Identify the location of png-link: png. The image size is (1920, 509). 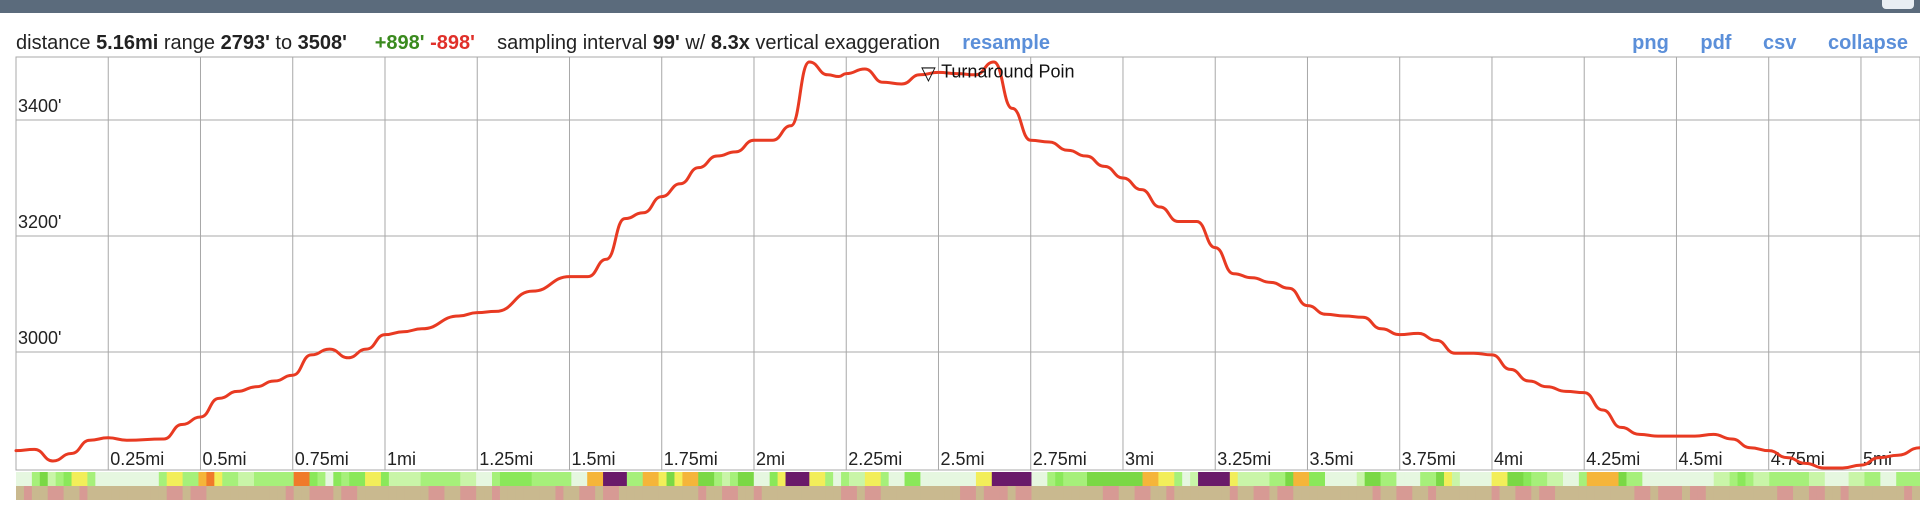
(1650, 43).